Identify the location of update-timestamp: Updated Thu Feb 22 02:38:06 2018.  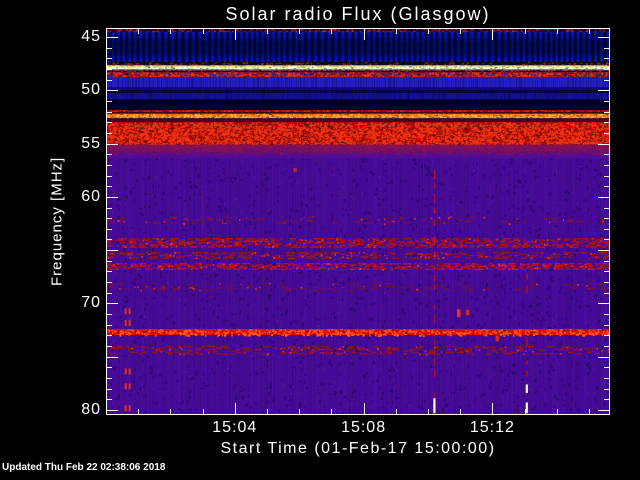
(84, 467).